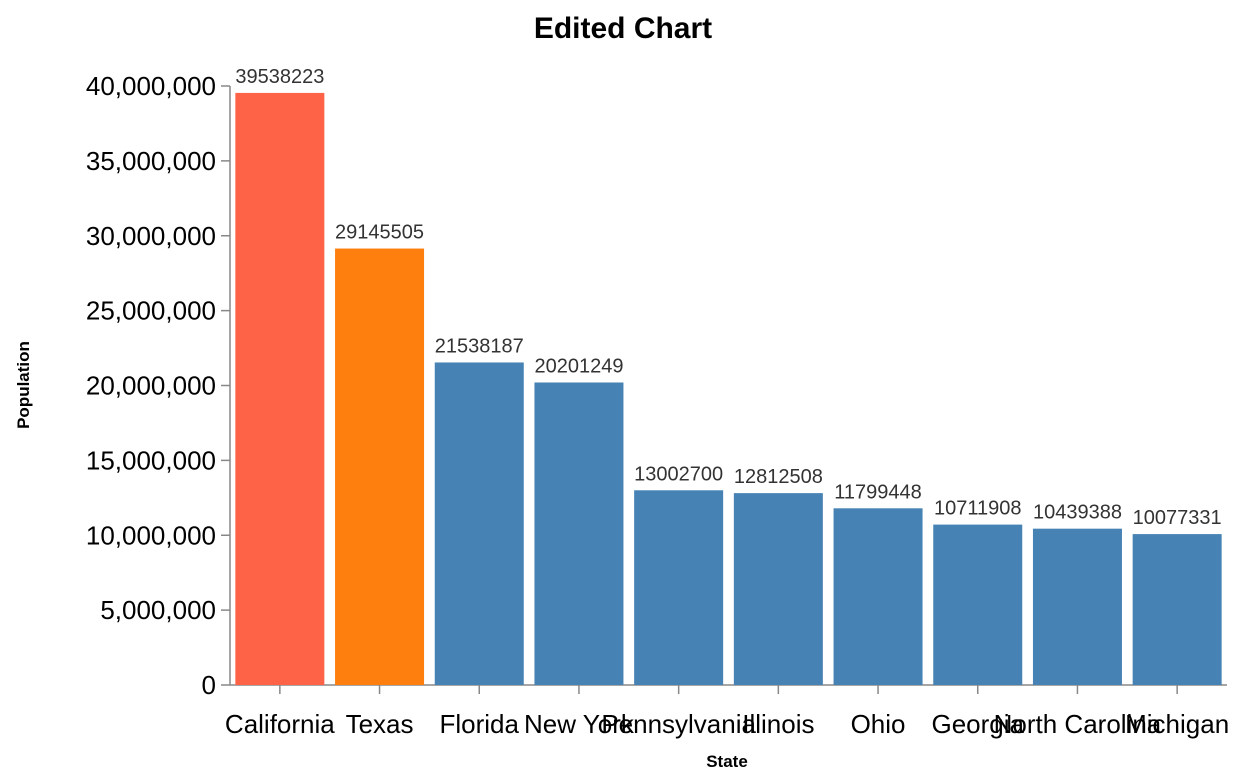 The image size is (1246, 780). I want to click on data-label: 39538223, so click(279, 77).